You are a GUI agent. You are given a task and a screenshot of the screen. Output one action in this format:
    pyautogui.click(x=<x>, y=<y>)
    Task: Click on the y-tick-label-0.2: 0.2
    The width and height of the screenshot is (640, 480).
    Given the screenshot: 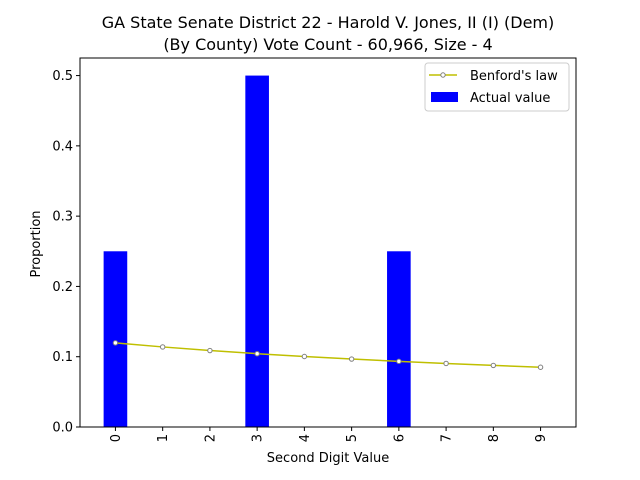 What is the action you would take?
    pyautogui.click(x=62, y=287)
    